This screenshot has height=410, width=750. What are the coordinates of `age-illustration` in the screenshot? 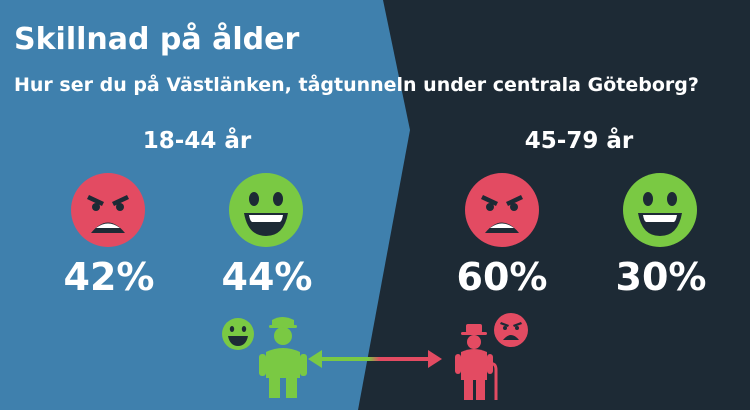 It's located at (375, 356).